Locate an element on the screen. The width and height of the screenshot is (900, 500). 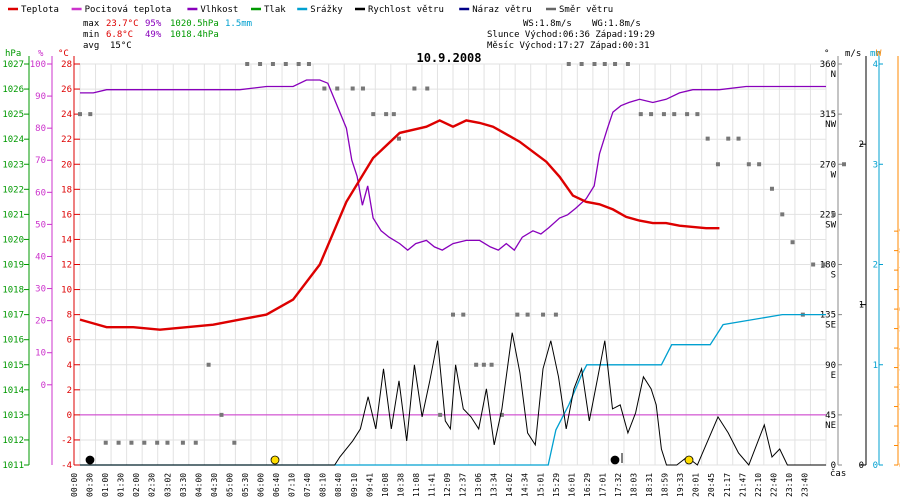
dir-compass-label: N is located at coordinates (833, 75).